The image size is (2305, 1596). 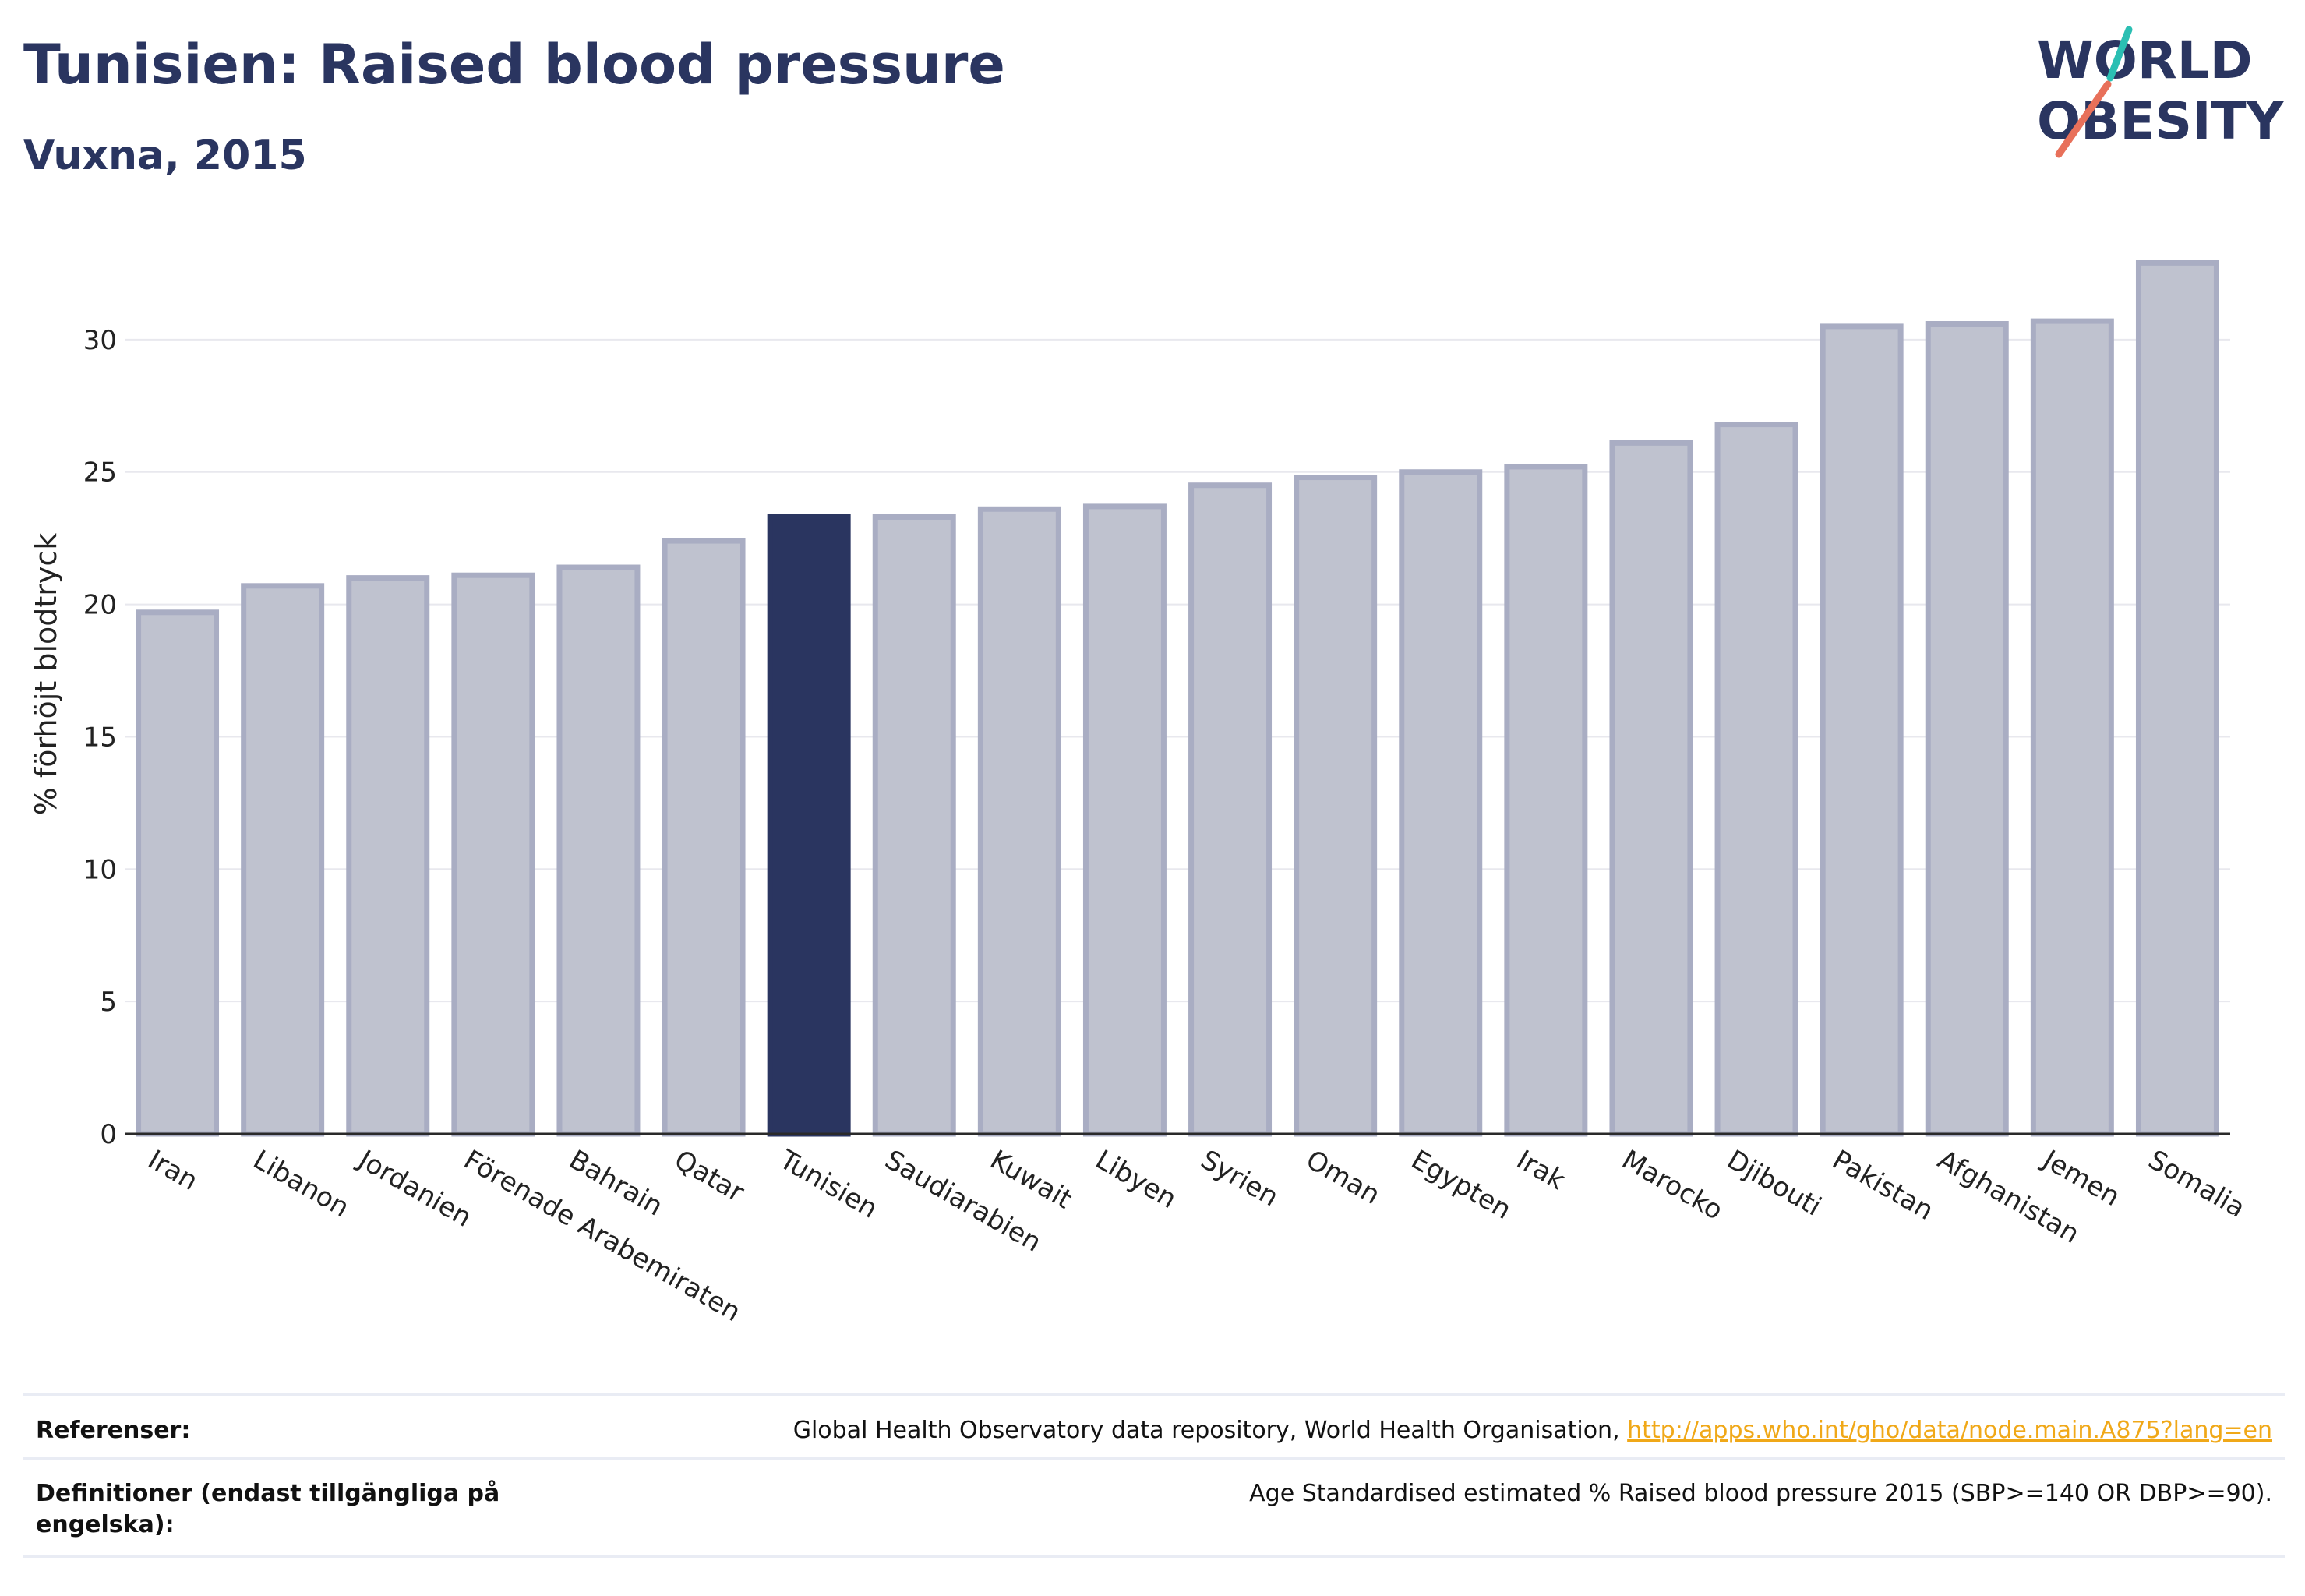 I want to click on logo-slash-bottom, so click(x=2083, y=119).